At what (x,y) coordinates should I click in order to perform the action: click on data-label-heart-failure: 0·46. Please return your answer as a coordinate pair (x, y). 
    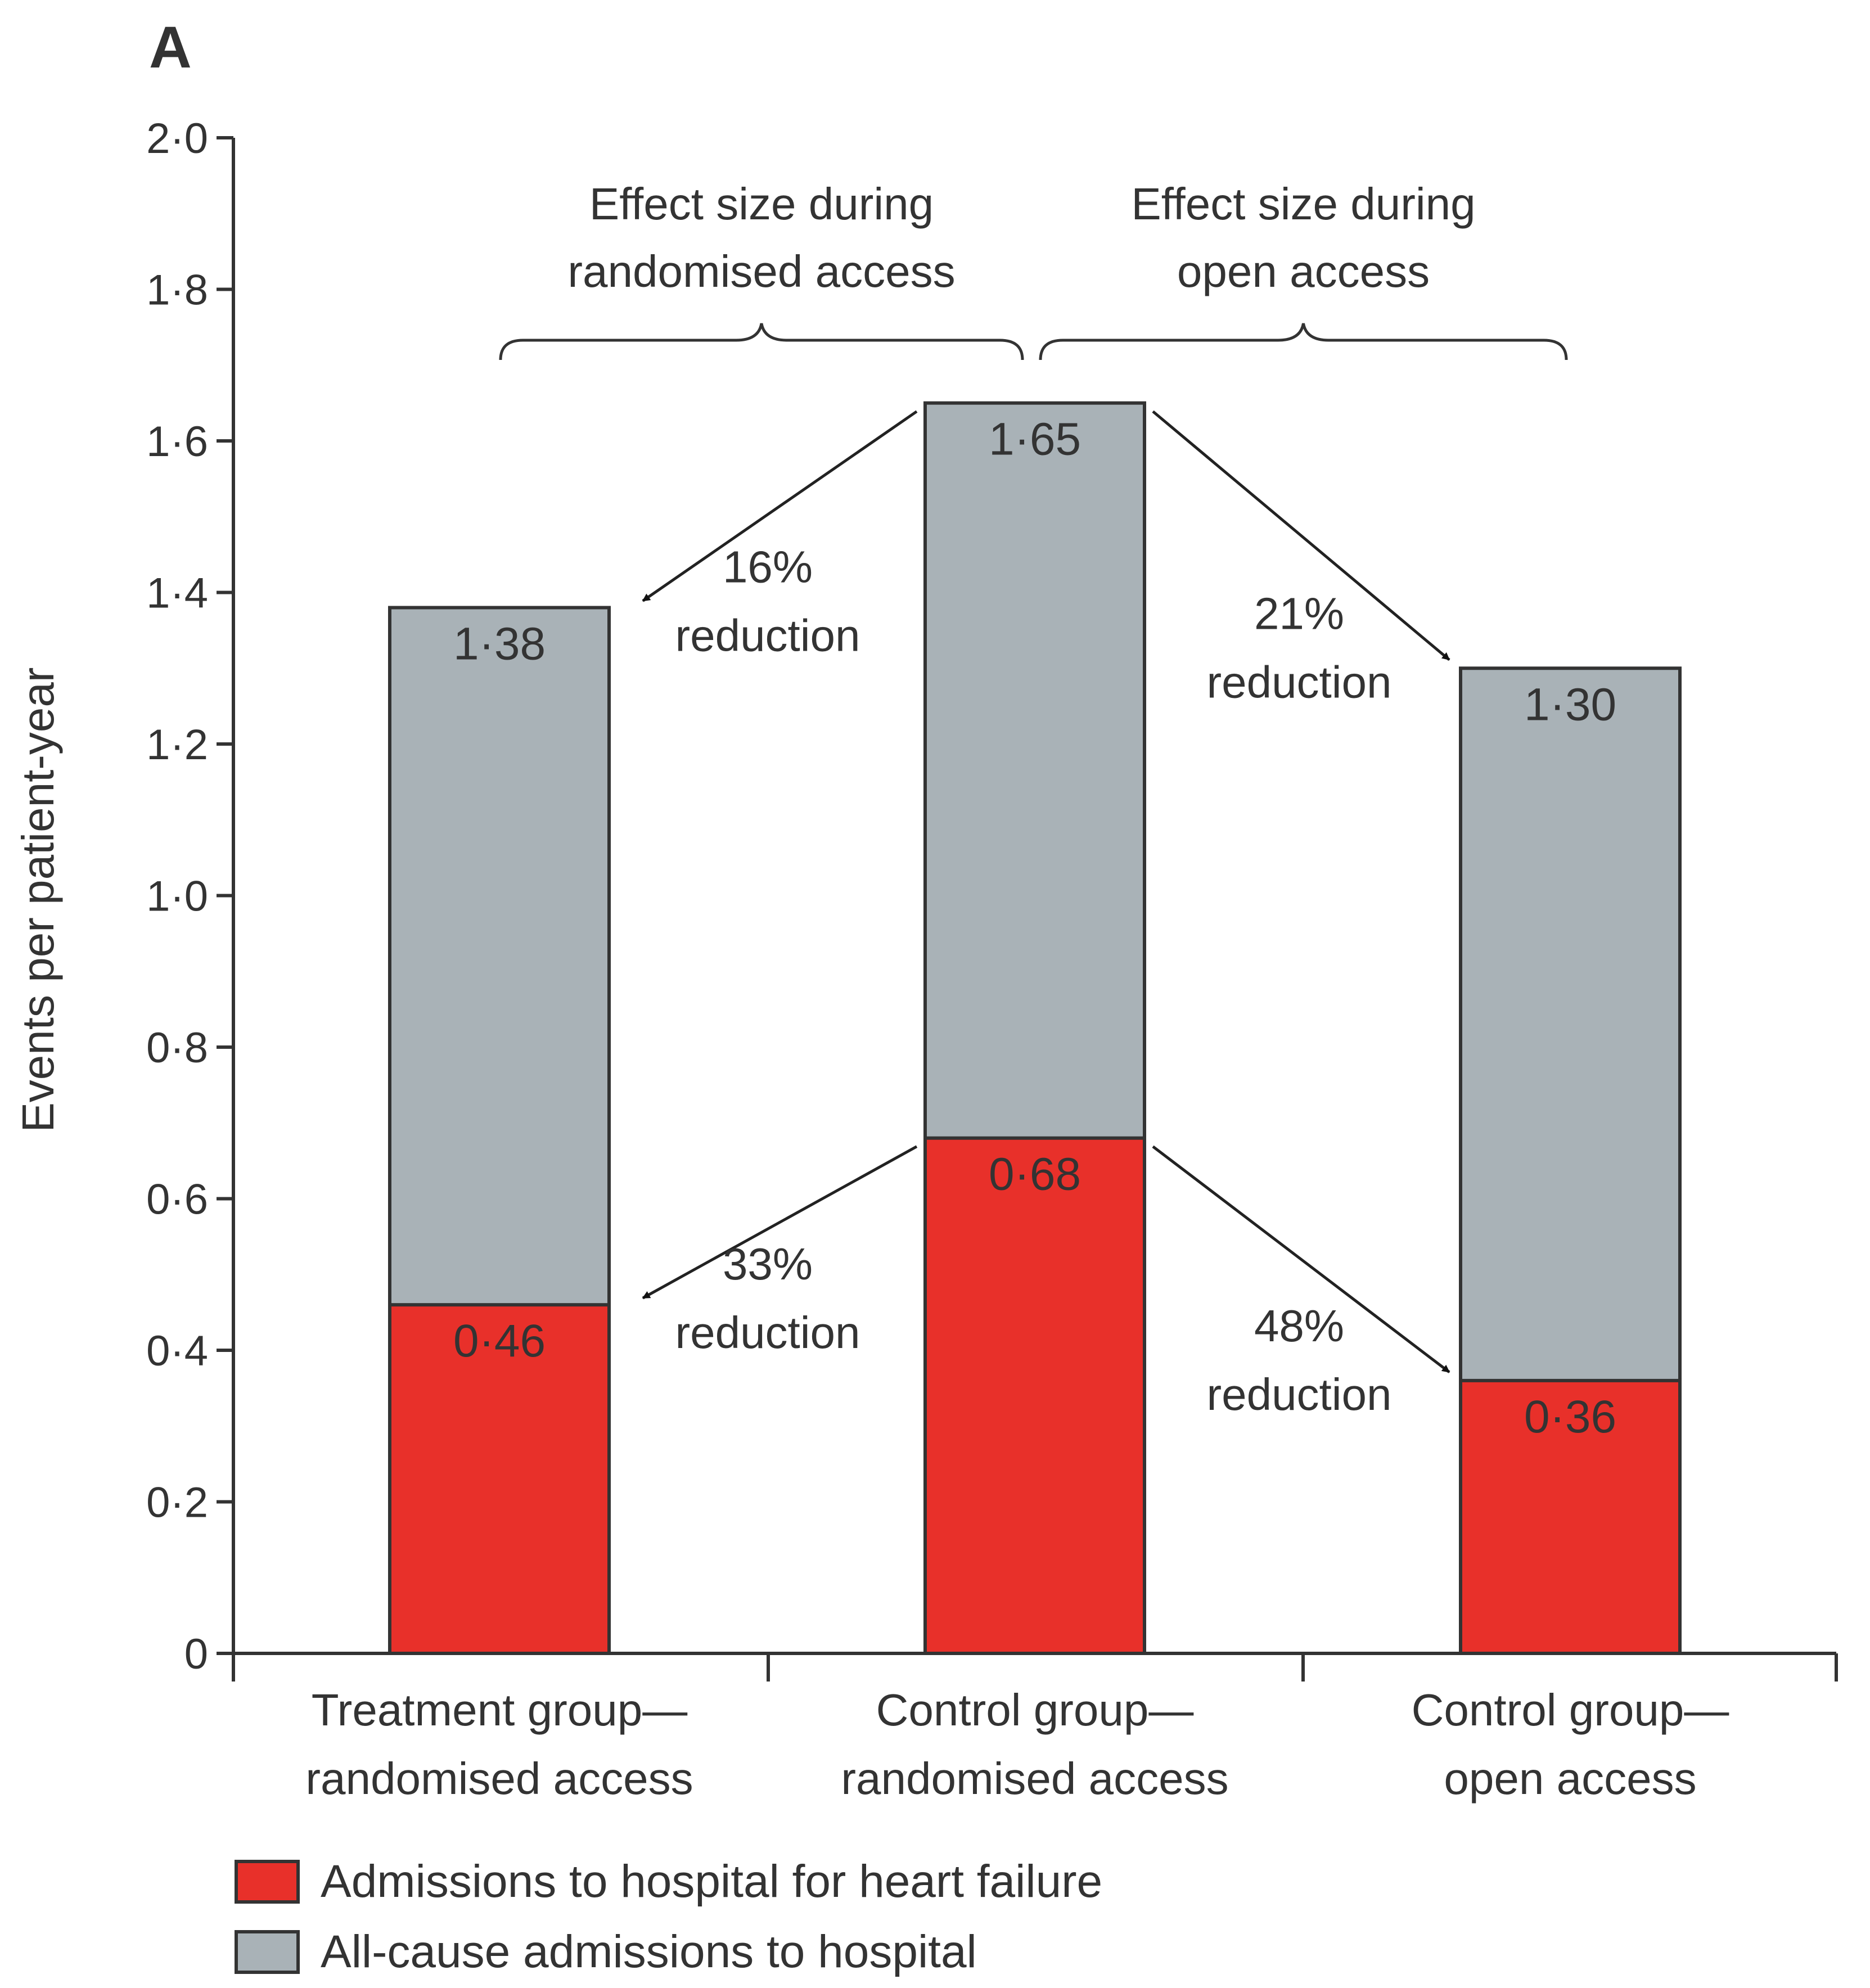
    Looking at the image, I should click on (499, 1341).